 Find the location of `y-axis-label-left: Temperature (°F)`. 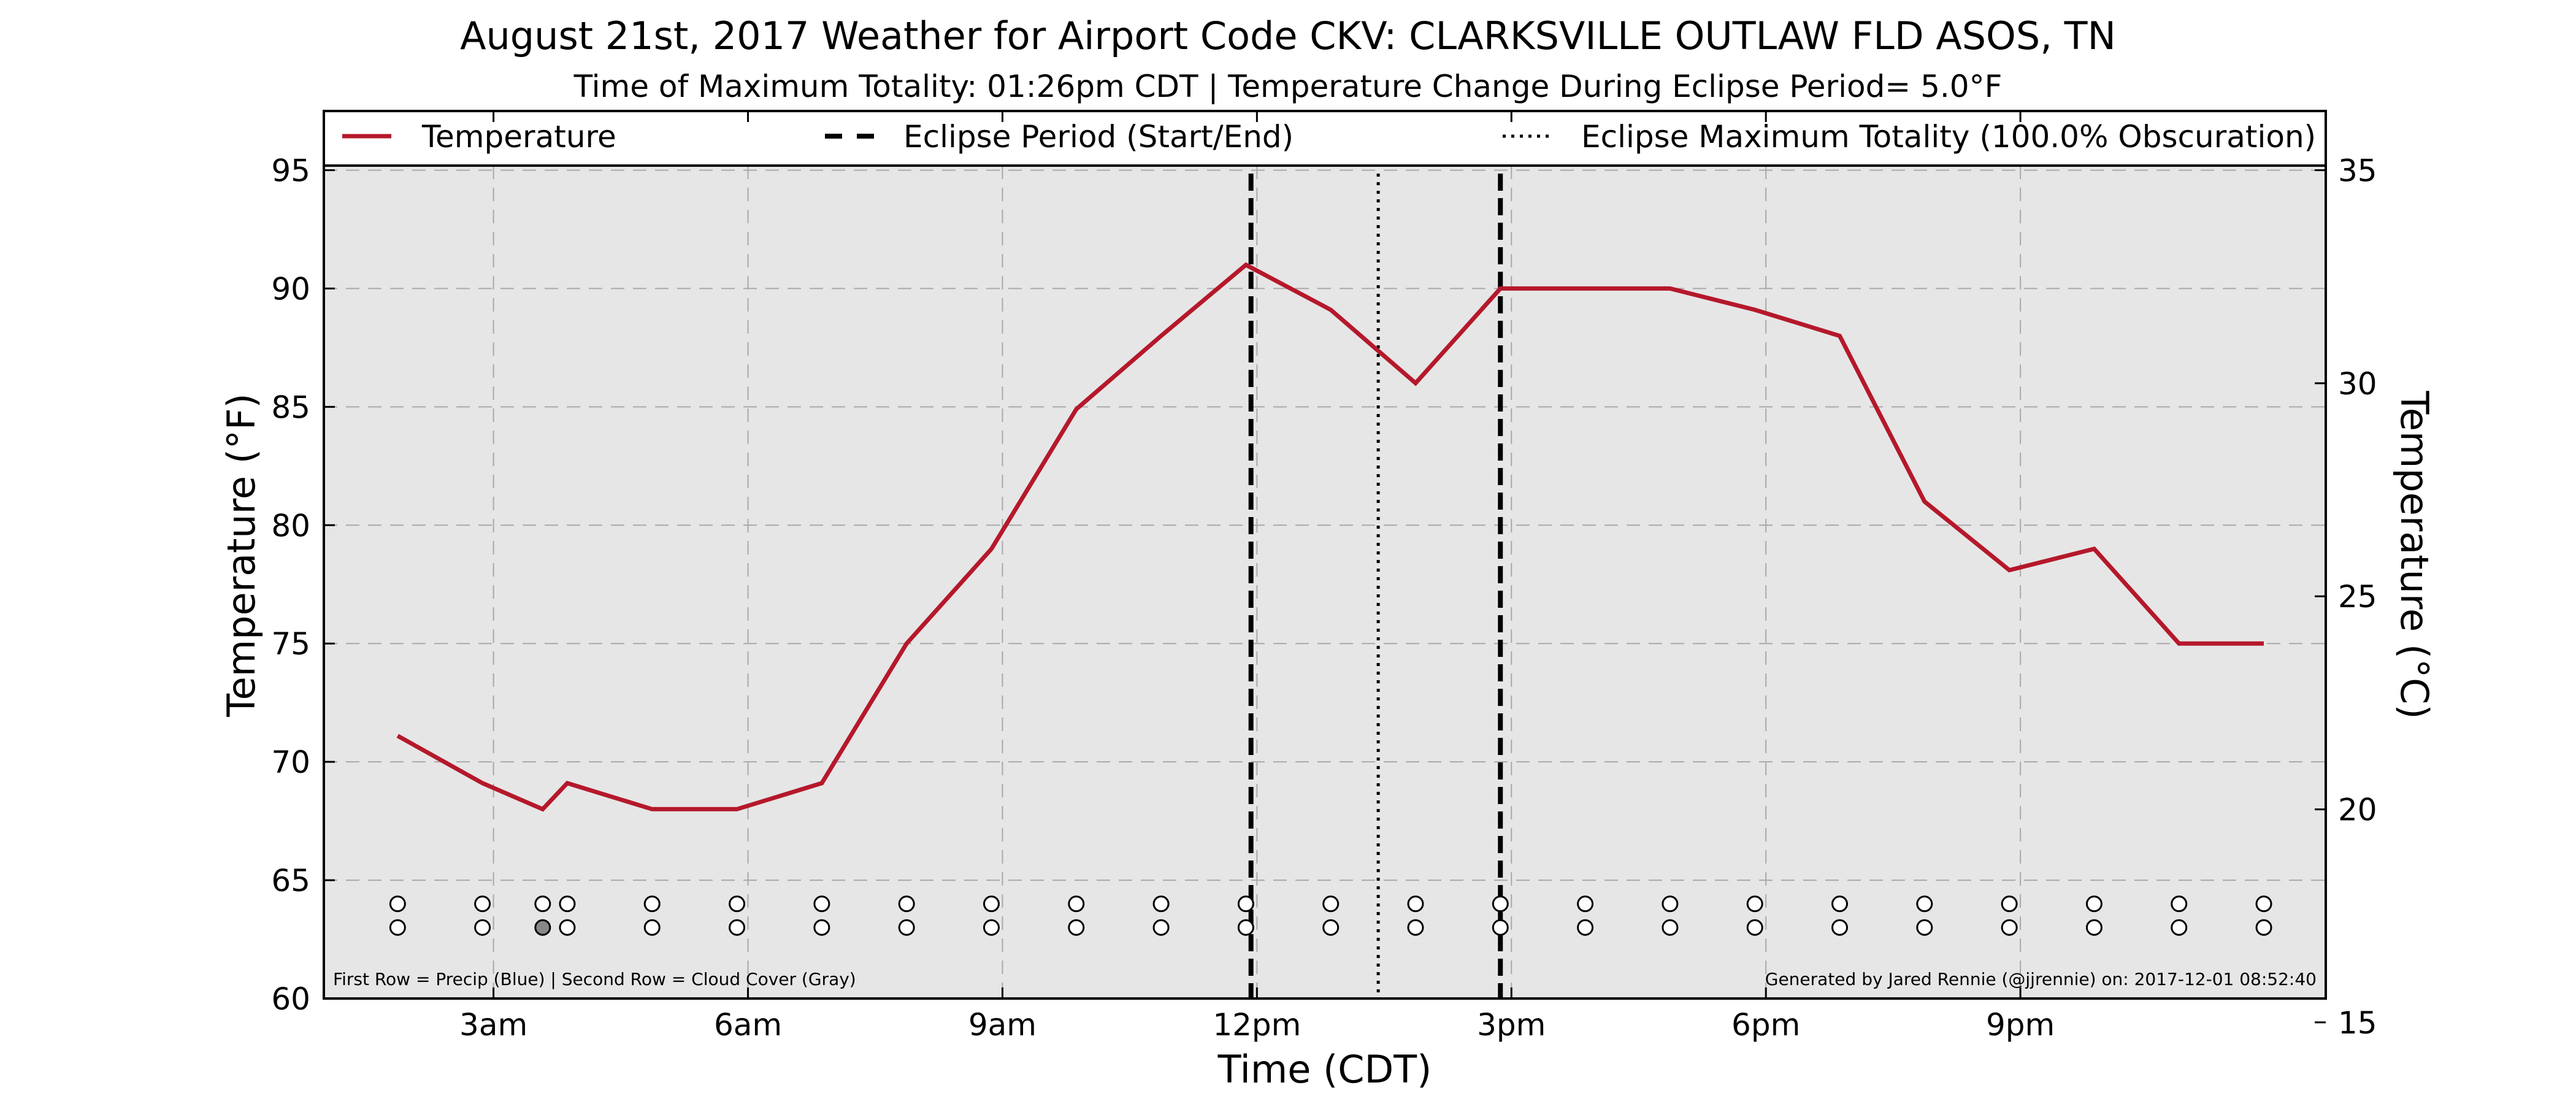

y-axis-label-left: Temperature (°F) is located at coordinates (241, 555).